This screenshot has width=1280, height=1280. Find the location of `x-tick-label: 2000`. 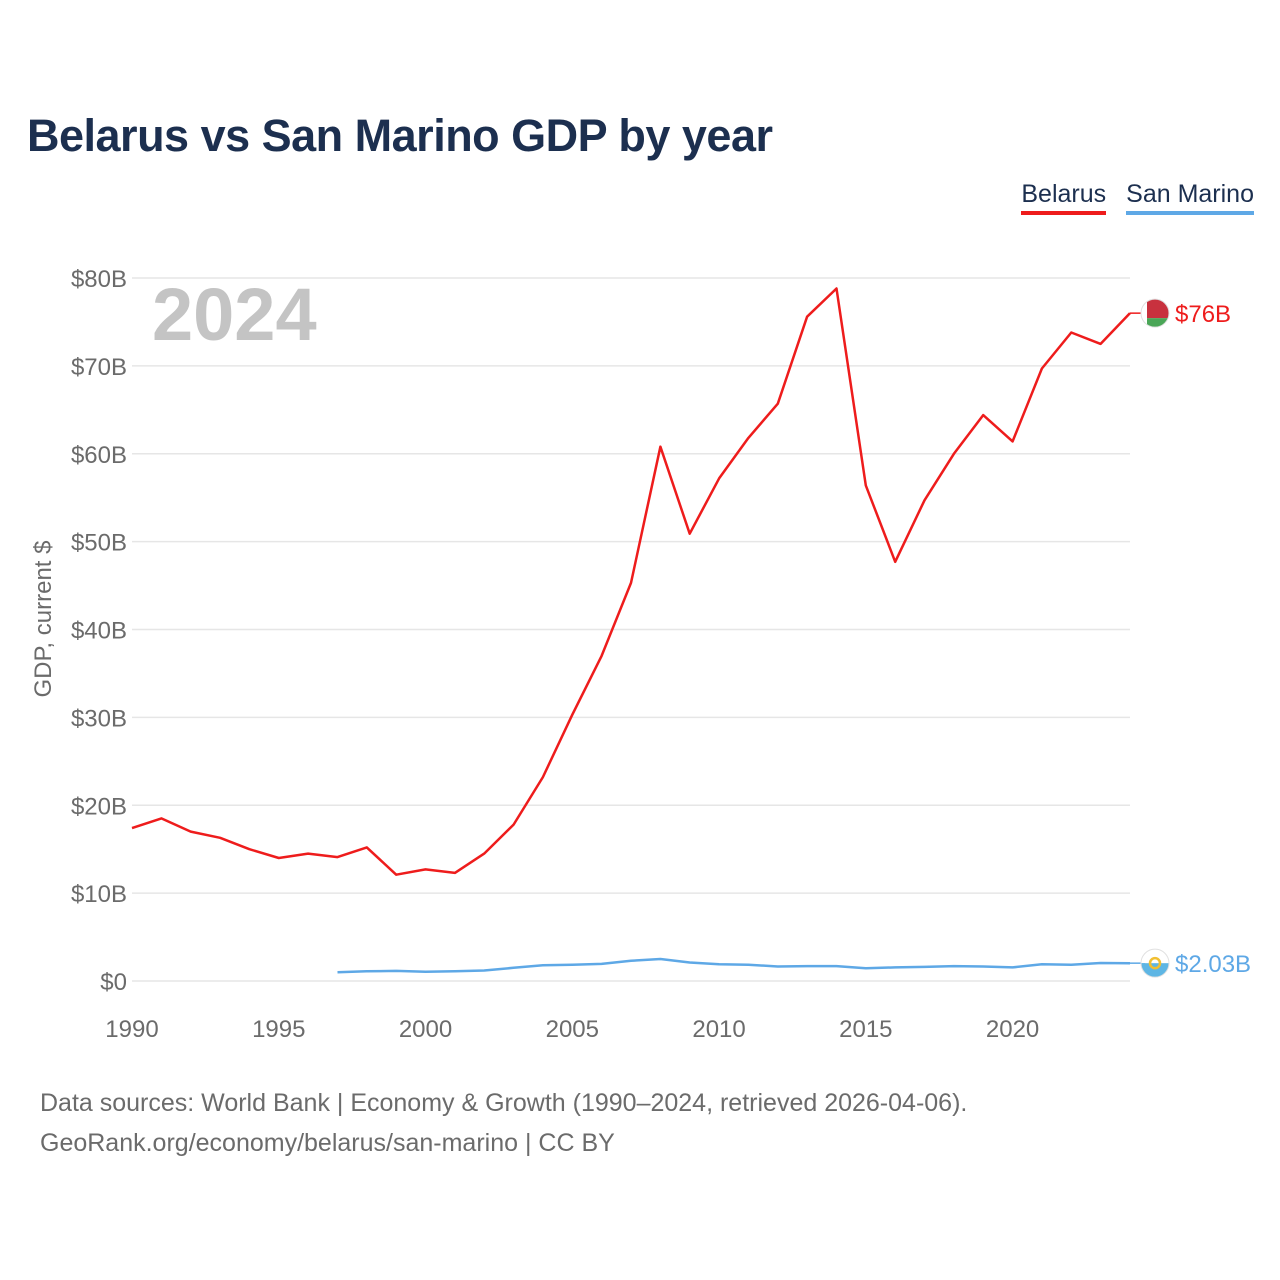

x-tick-label: 2000 is located at coordinates (425, 1029).